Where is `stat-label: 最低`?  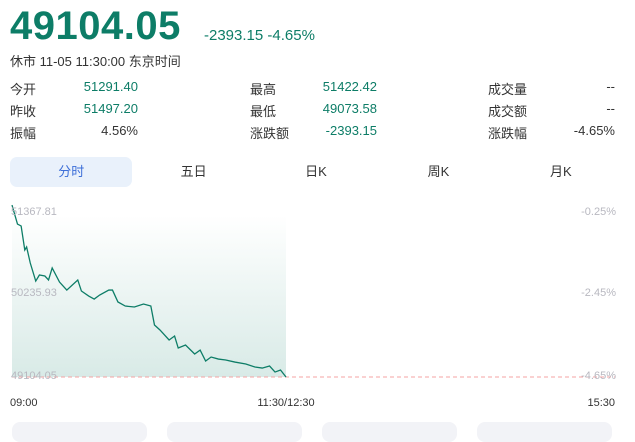
stat-label: 最低 is located at coordinates (263, 111).